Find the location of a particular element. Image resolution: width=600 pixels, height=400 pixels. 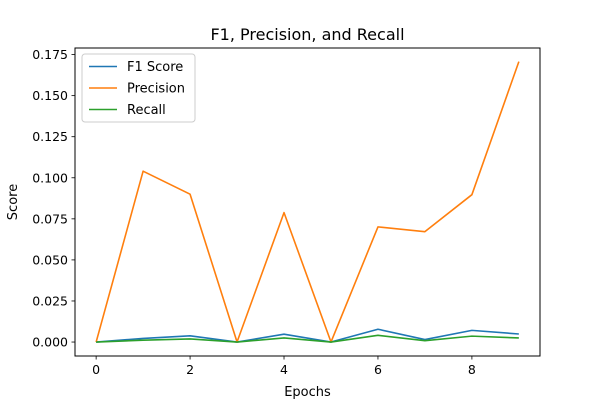

legend-label-precision: Precision is located at coordinates (156, 89).